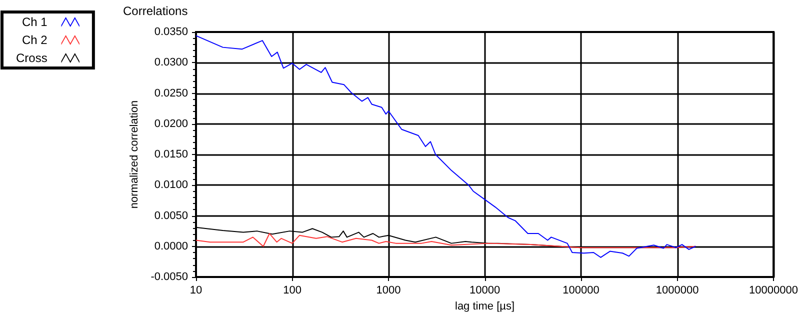  Describe the element at coordinates (171, 154) in the screenshot. I see `y-tick-label: 0.0150` at that location.